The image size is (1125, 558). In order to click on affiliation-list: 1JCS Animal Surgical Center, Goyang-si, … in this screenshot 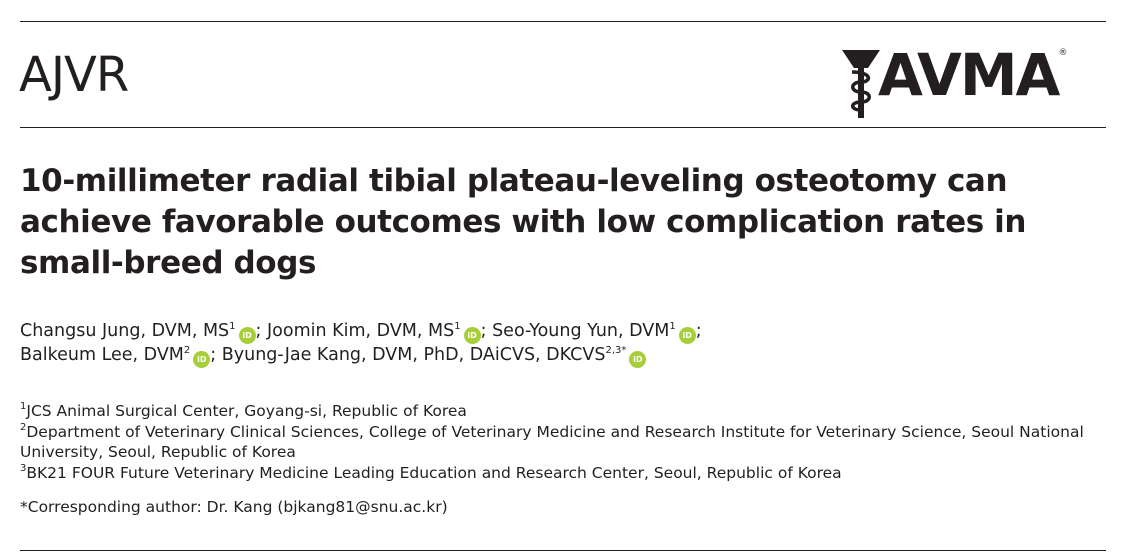, I will do `click(565, 442)`.